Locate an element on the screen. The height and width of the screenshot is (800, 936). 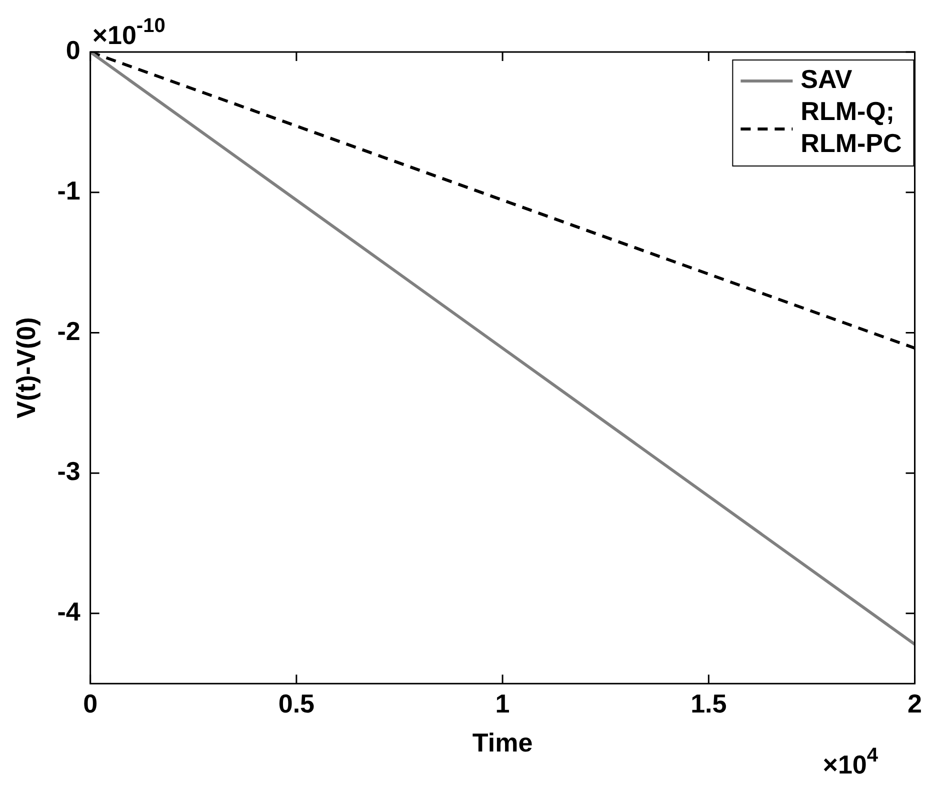
y-tick-label: -1 is located at coordinates (68, 191).